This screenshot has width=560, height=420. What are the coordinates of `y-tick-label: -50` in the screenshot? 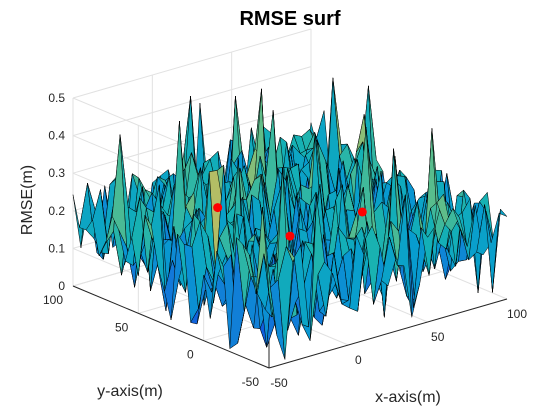 It's located at (251, 382).